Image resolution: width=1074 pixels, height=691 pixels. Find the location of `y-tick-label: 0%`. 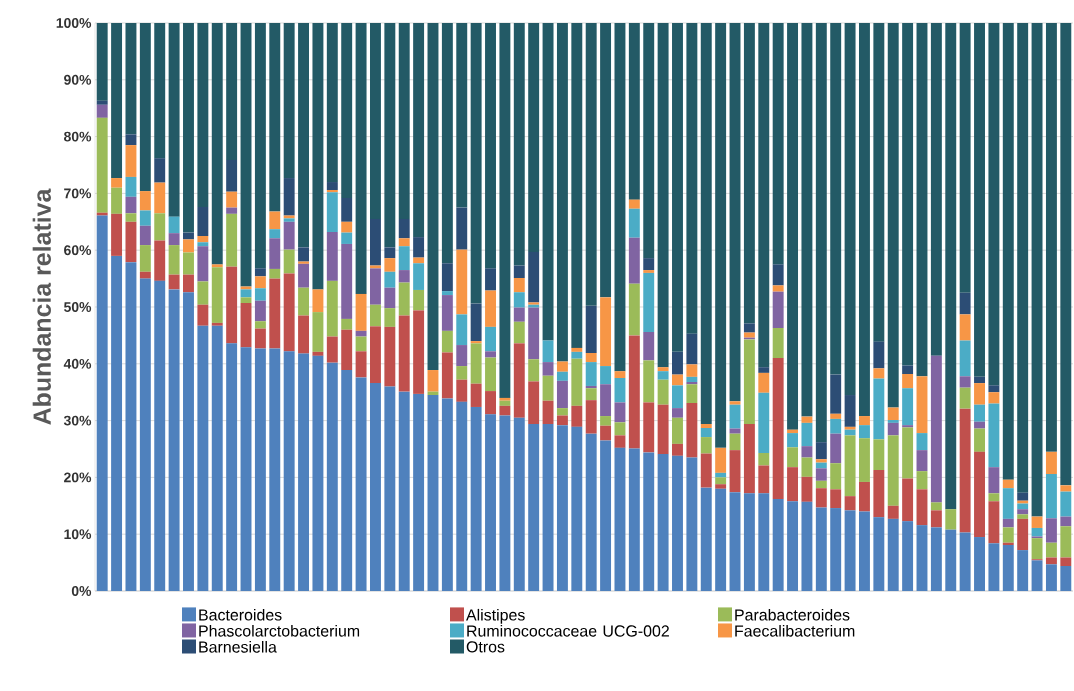

y-tick-label: 0% is located at coordinates (81, 591).